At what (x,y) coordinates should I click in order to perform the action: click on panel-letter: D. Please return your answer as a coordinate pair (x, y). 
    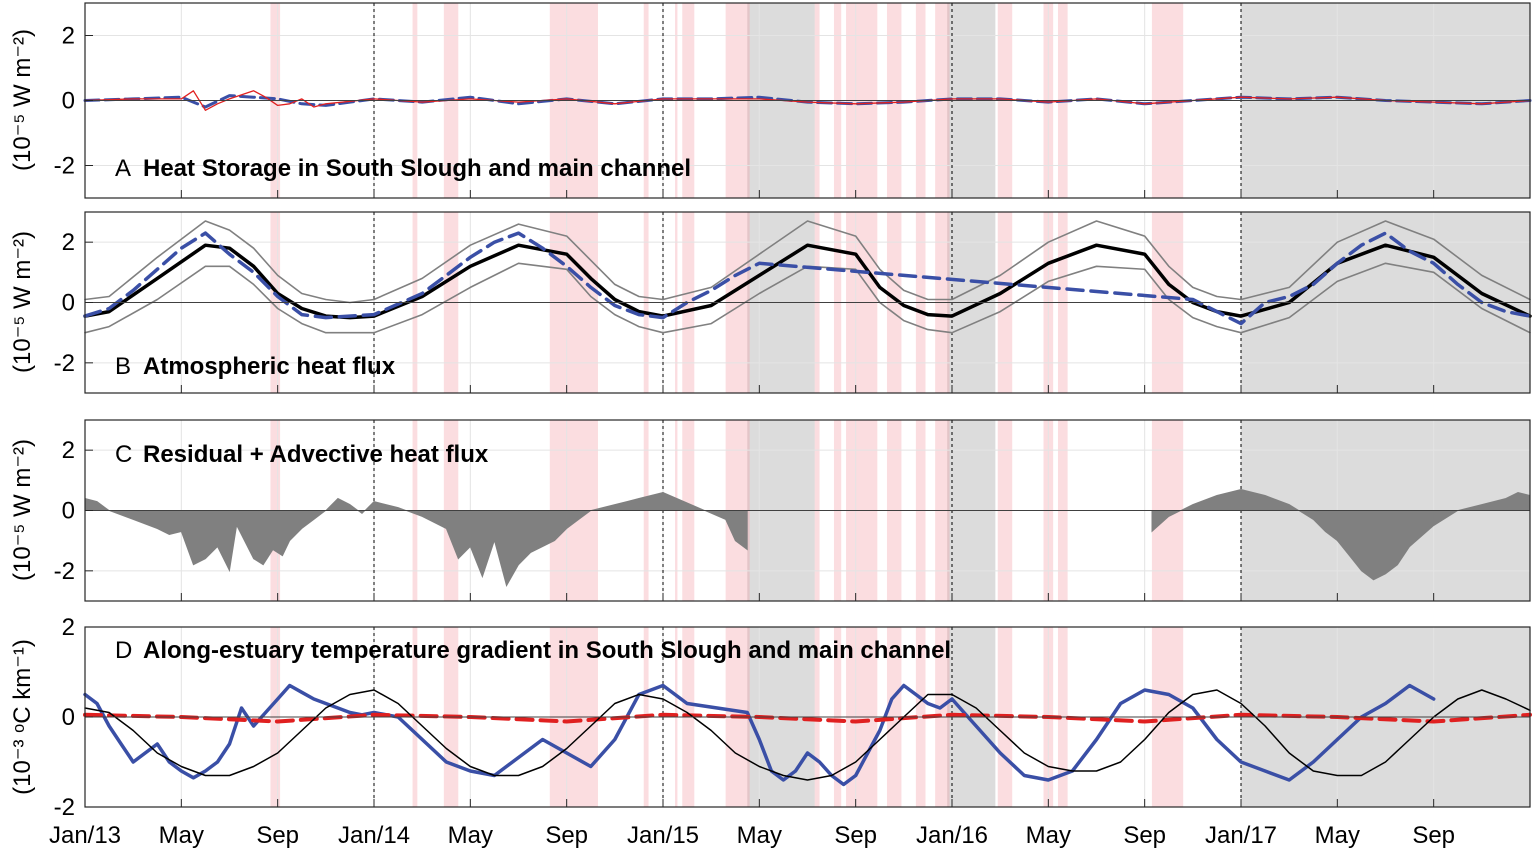
    Looking at the image, I should click on (123, 650).